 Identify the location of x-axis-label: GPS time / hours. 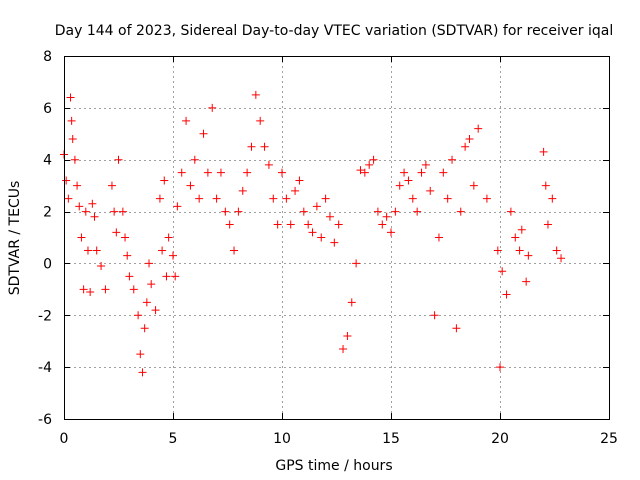
(333, 466).